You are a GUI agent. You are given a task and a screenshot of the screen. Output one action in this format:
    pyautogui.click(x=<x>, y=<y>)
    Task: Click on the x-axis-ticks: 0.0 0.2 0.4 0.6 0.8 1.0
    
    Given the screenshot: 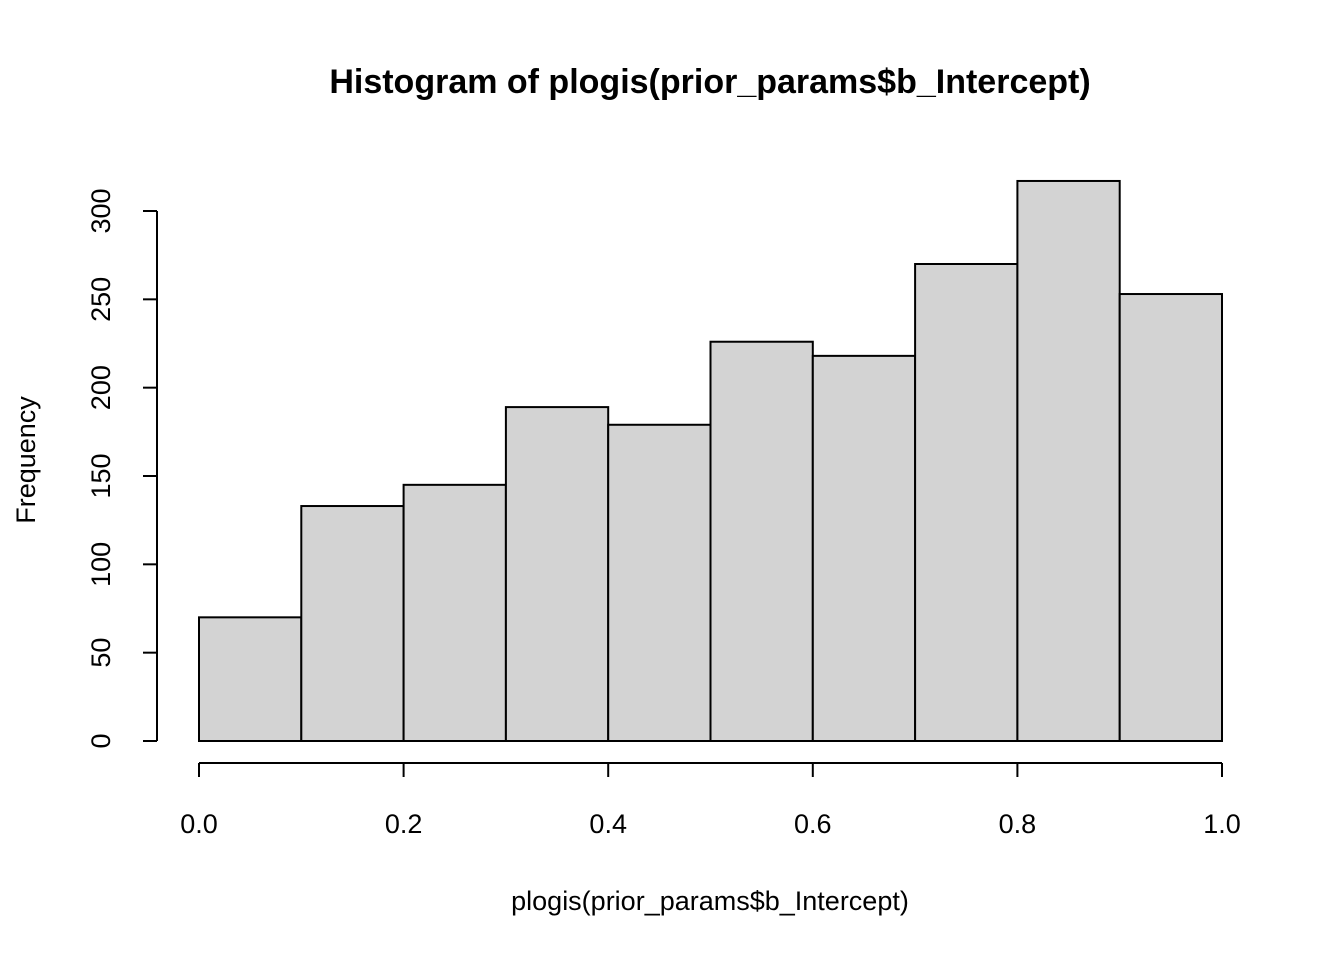 What is the action you would take?
    pyautogui.click(x=710, y=801)
    